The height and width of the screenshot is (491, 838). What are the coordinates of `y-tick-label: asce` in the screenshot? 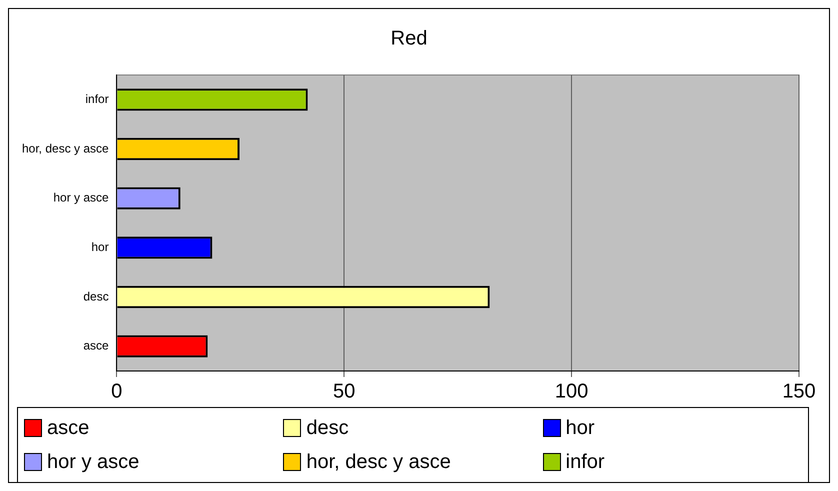 It's located at (96, 345).